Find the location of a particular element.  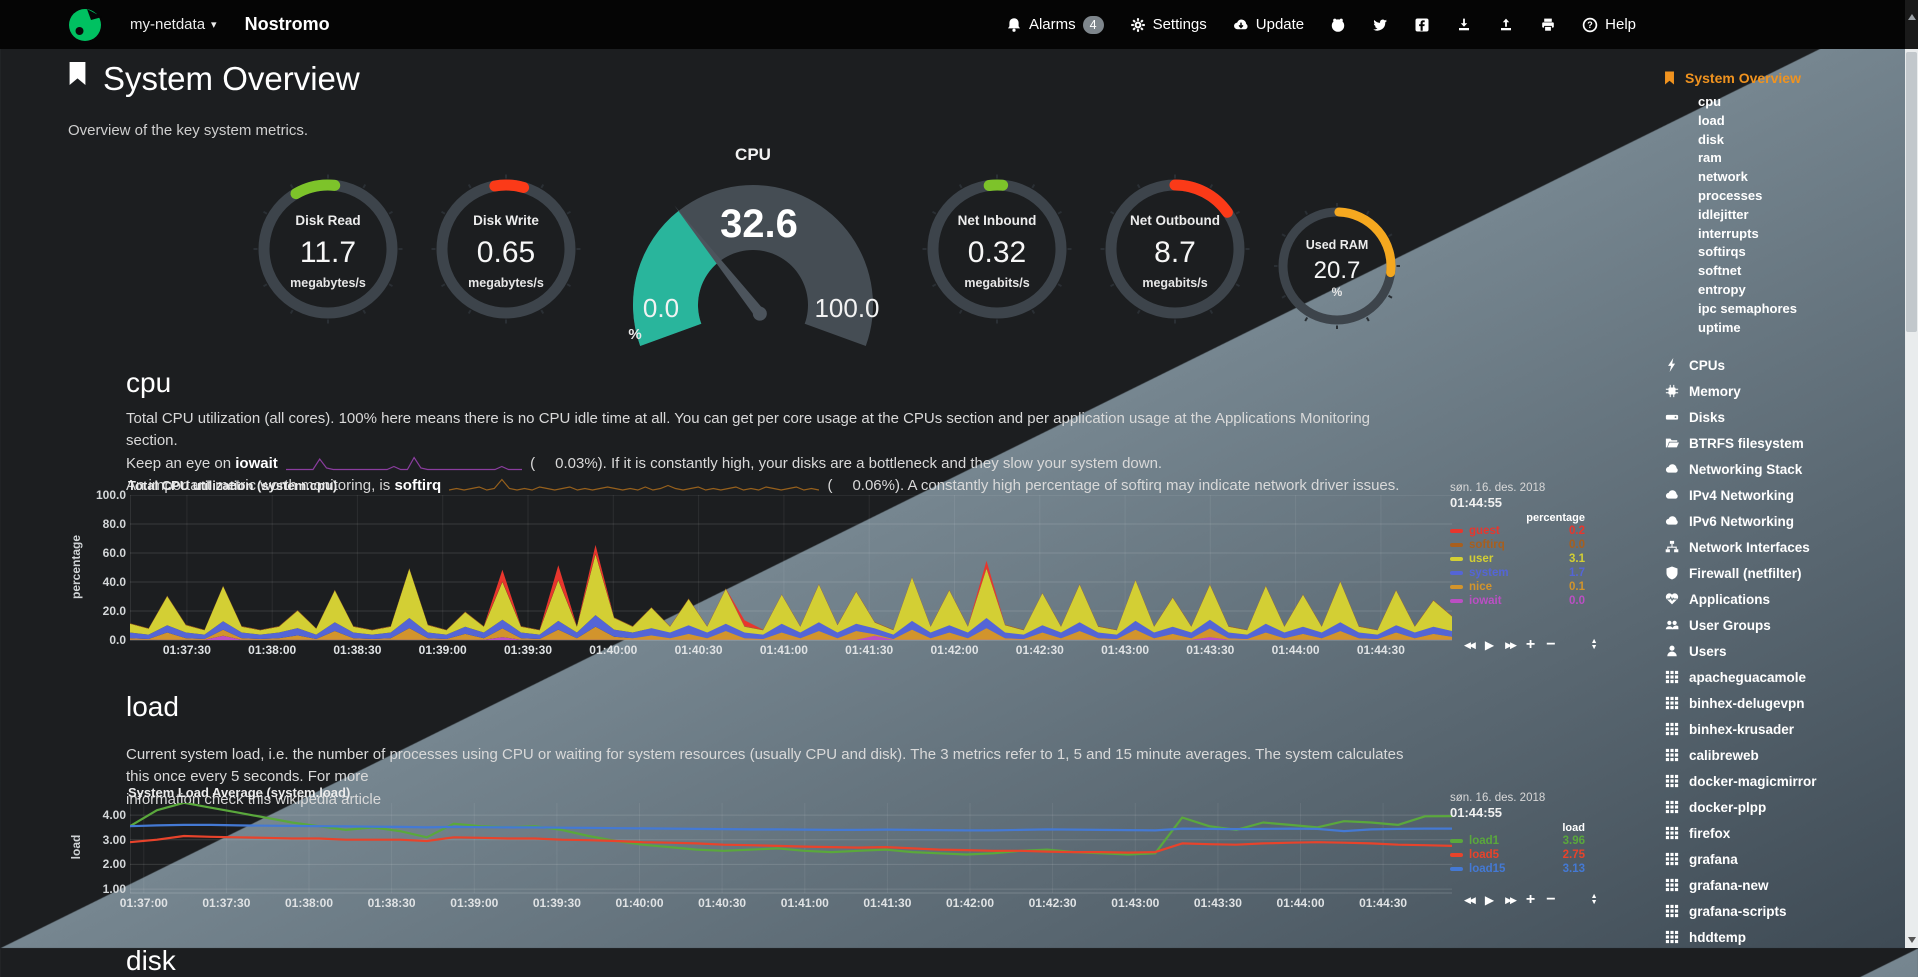

sidebar-section-users: Users is located at coordinates (1736, 651).